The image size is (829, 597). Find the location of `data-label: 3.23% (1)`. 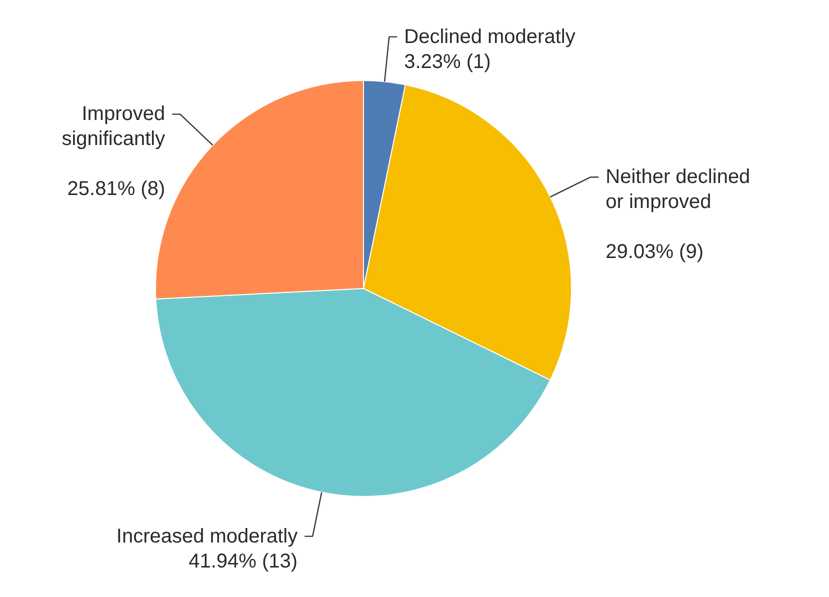

data-label: 3.23% (1) is located at coordinates (447, 61).